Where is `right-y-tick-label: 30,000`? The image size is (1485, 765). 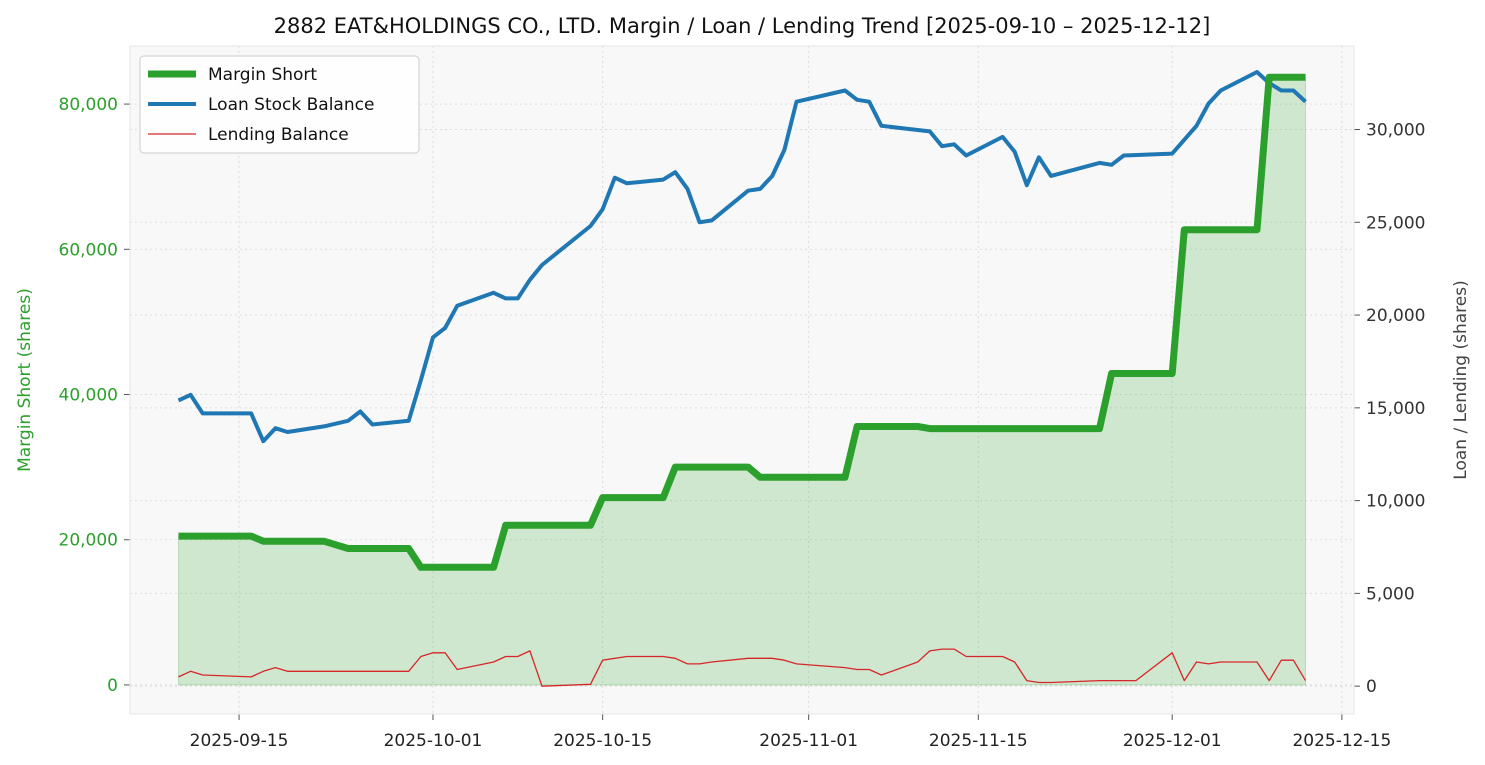 right-y-tick-label: 30,000 is located at coordinates (1395, 131).